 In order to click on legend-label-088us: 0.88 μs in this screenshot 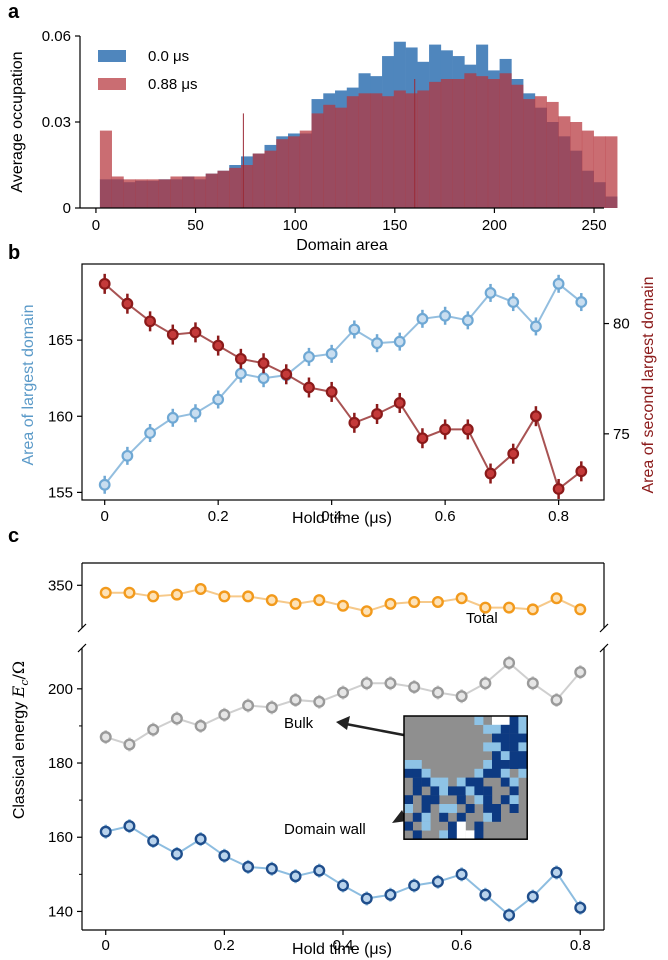, I will do `click(173, 84)`.